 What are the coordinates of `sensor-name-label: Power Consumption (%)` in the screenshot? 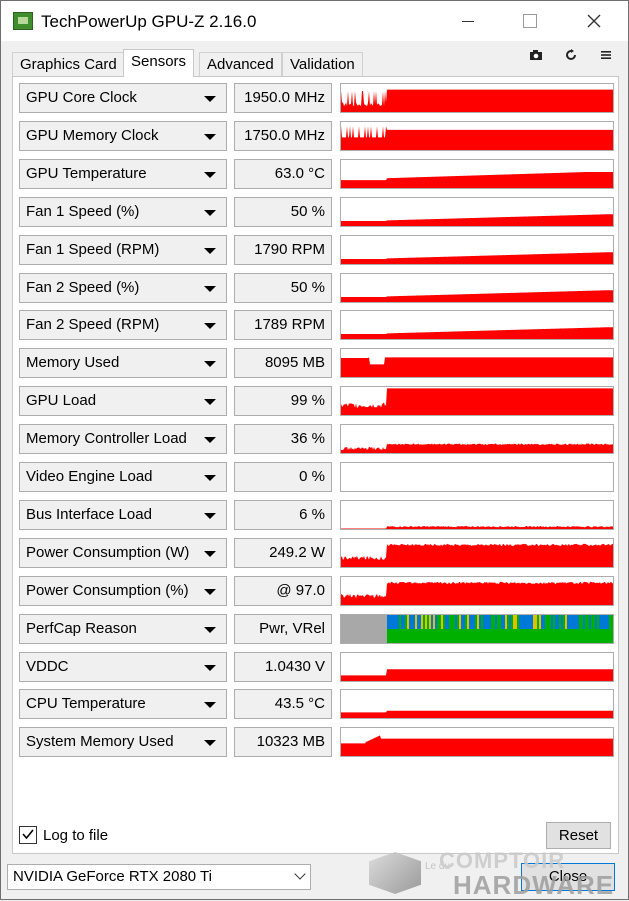 It's located at (107, 590).